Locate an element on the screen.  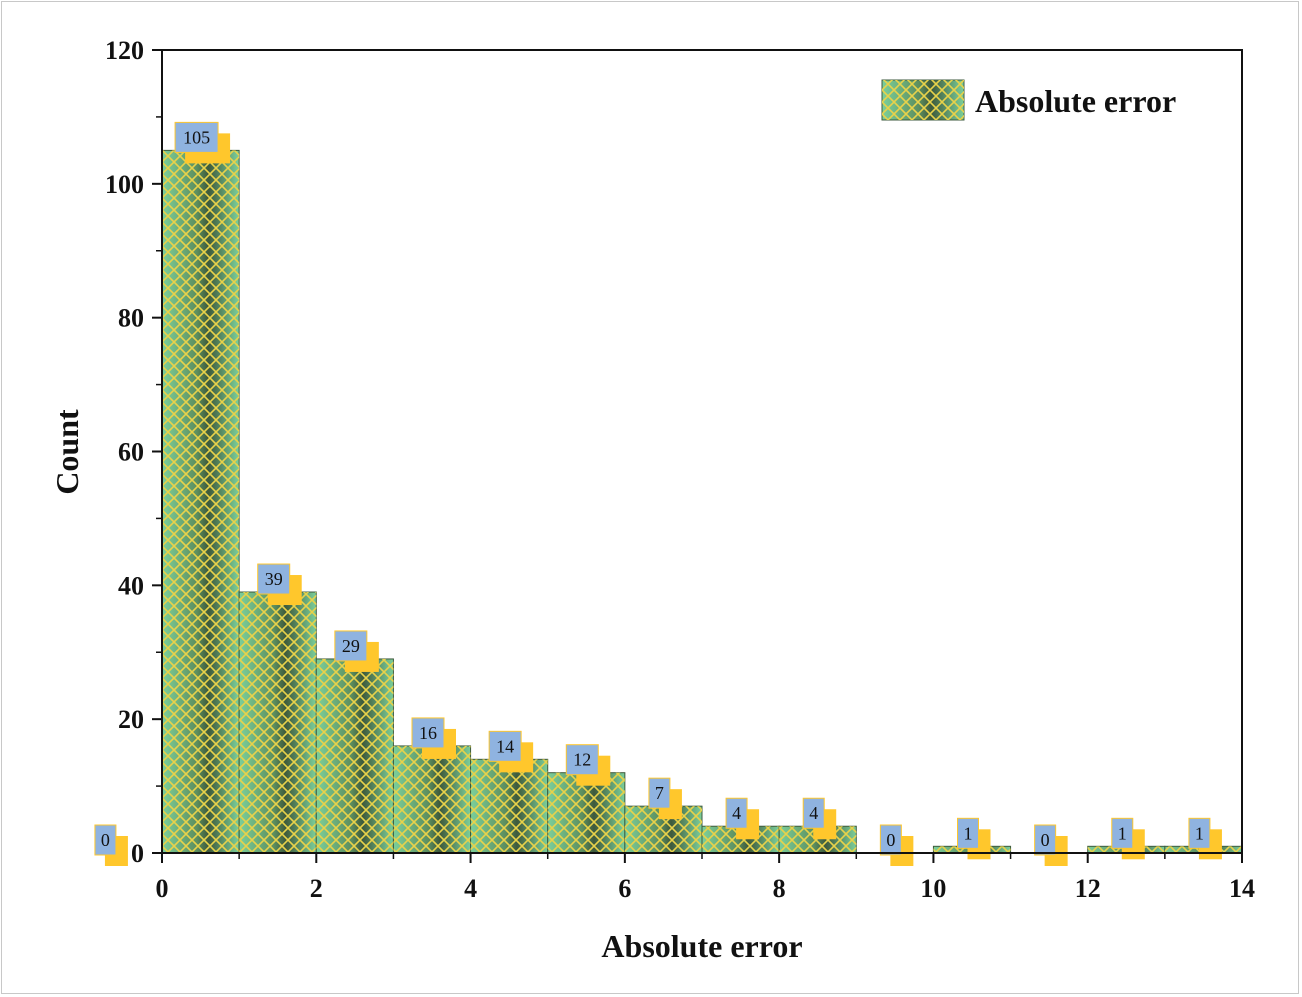
data-label: 105 is located at coordinates (202, 142).